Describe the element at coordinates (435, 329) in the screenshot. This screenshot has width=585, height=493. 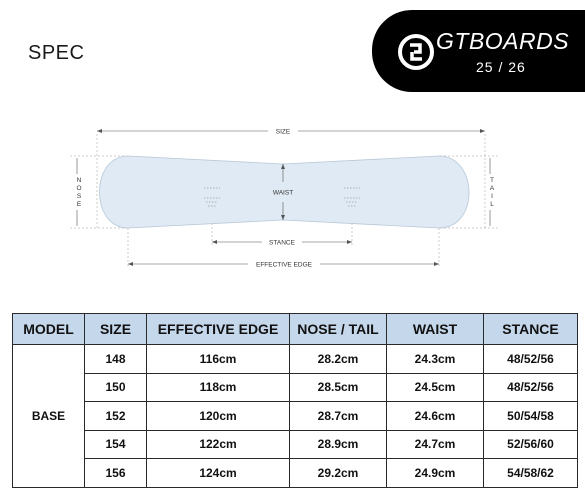
I see `column-header: WAIST` at that location.